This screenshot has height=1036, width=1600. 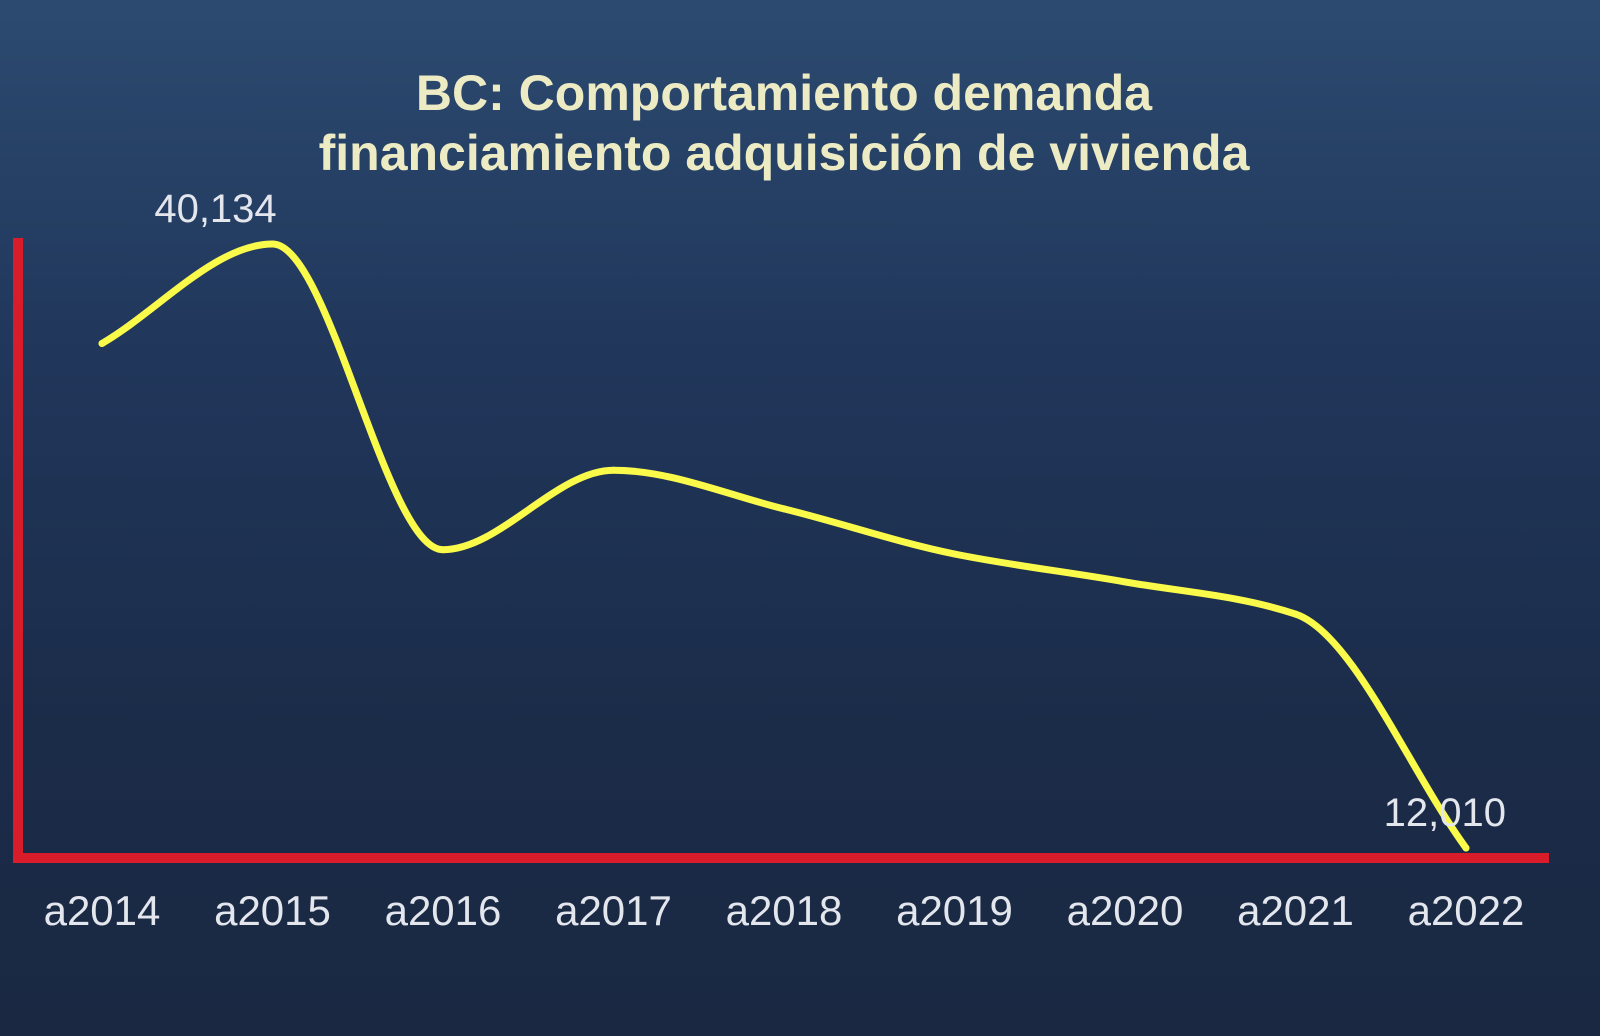 I want to click on x-tick-label-a2020: a2020, so click(x=1125, y=910).